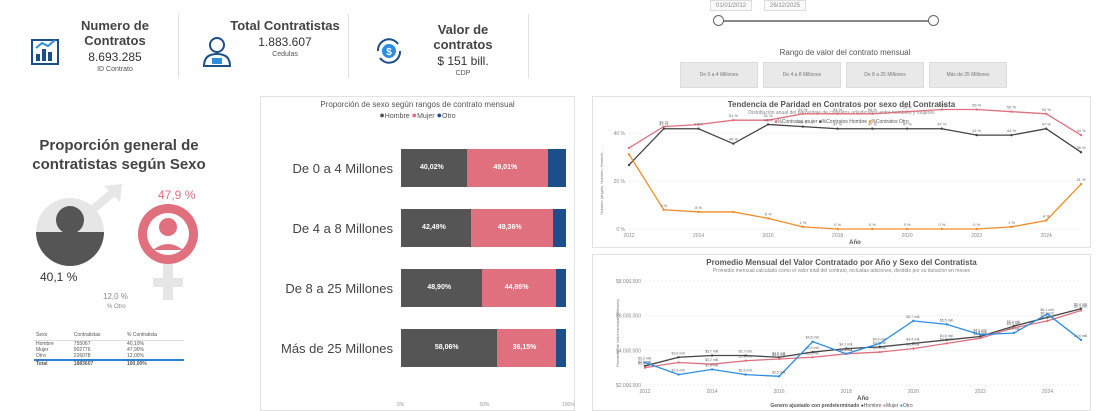 Image resolution: width=1099 pixels, height=411 pixels. What do you see at coordinates (933, 20) in the screenshot?
I see `date-slider-end-handle` at bounding box center [933, 20].